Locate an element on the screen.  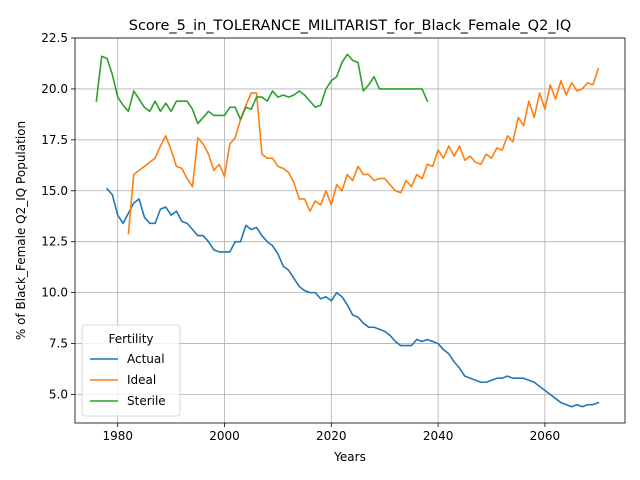
legend-label-actual: Actual is located at coordinates (146, 359).